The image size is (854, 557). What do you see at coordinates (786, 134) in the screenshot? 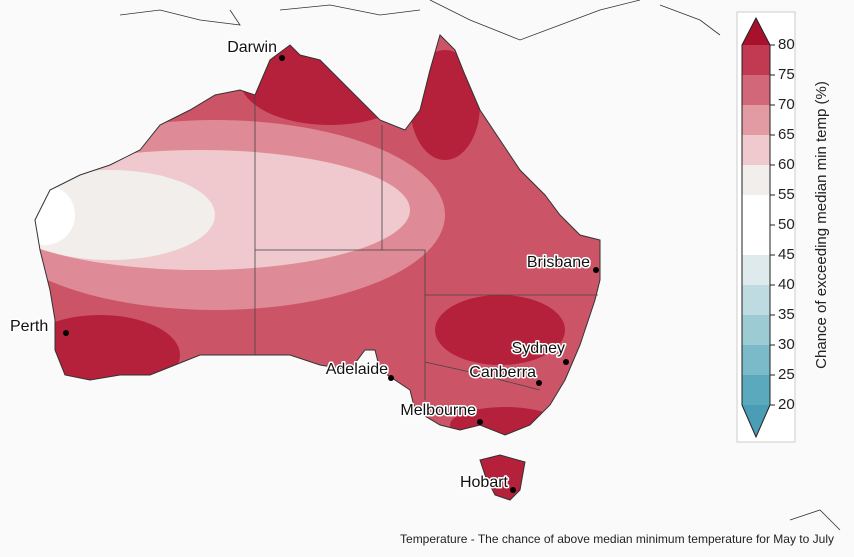
I see `colorbar-tick-label: 65` at bounding box center [786, 134].